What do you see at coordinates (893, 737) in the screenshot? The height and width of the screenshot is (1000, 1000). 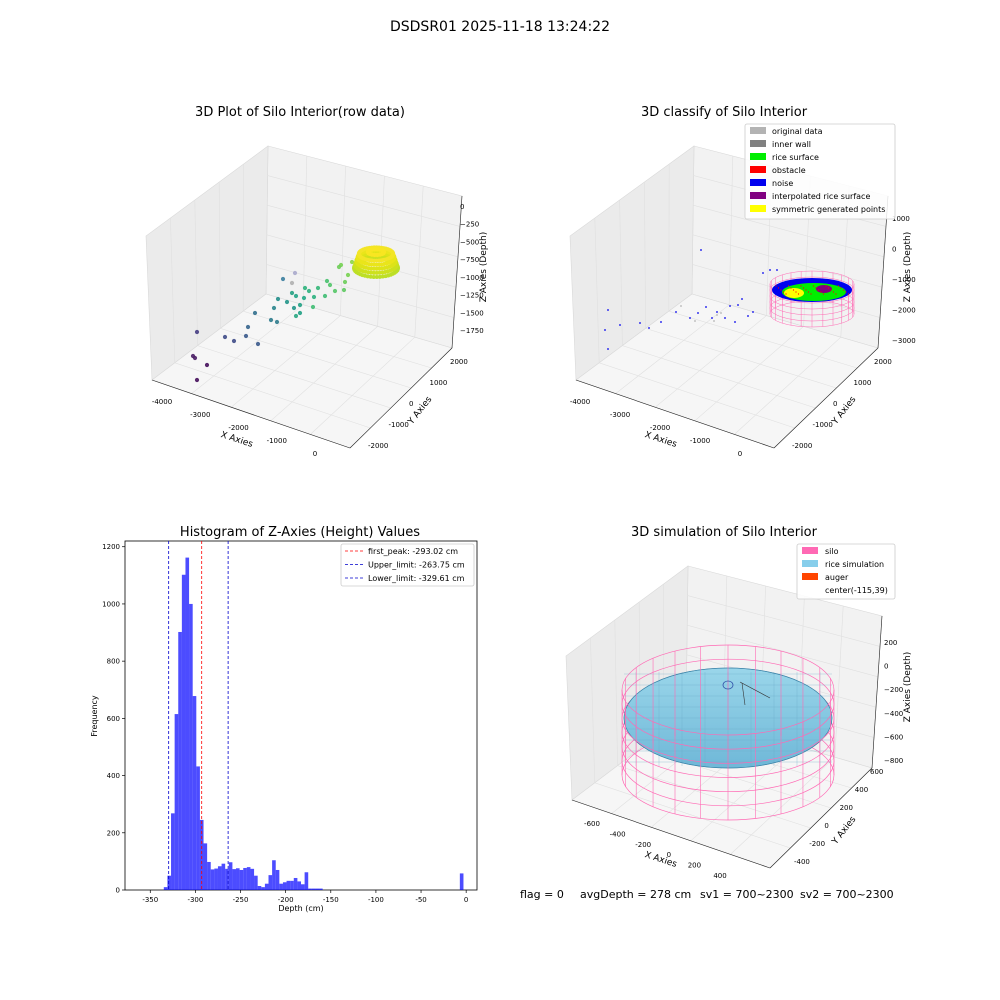 I see `z-tick-label: −600` at bounding box center [893, 737].